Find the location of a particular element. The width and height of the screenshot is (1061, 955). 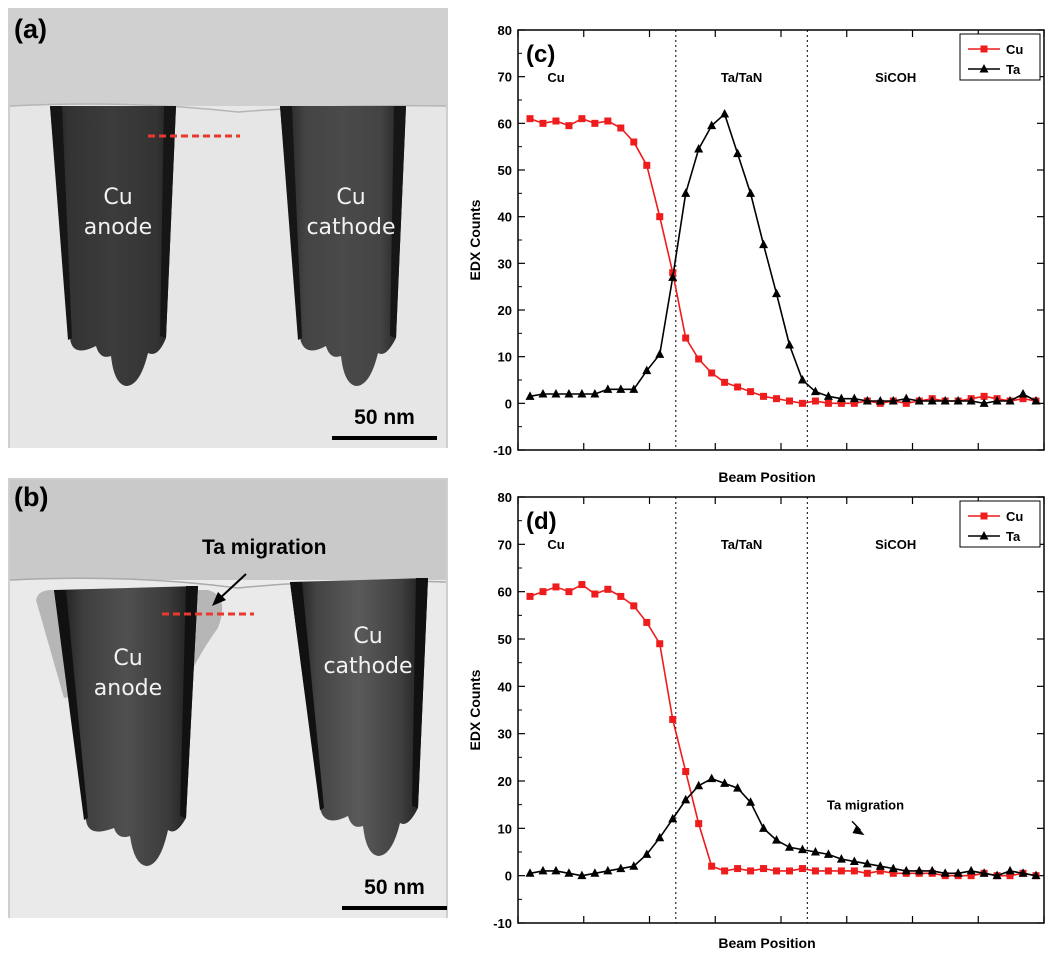

y-tick-label: 30 is located at coordinates (505, 734).